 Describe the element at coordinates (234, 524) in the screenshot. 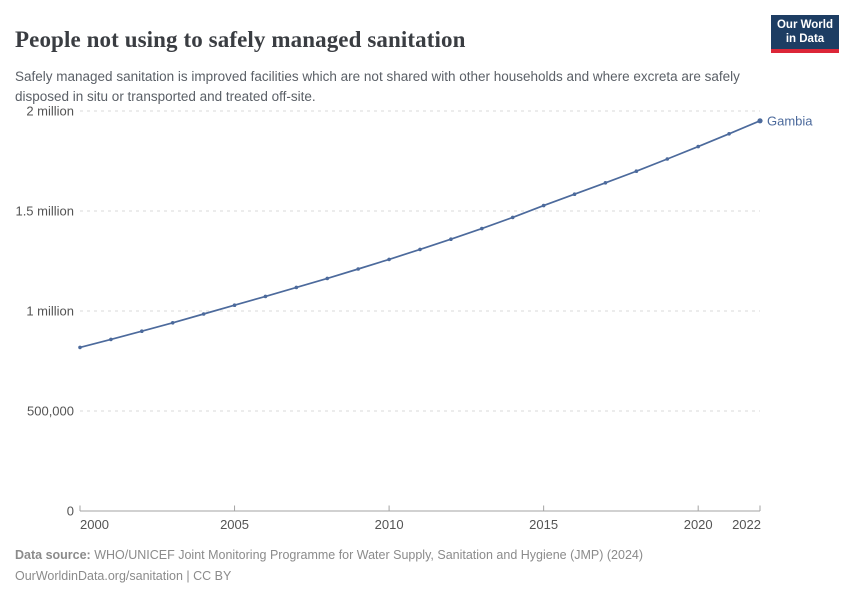

I see `x-tick-label: 2005` at that location.